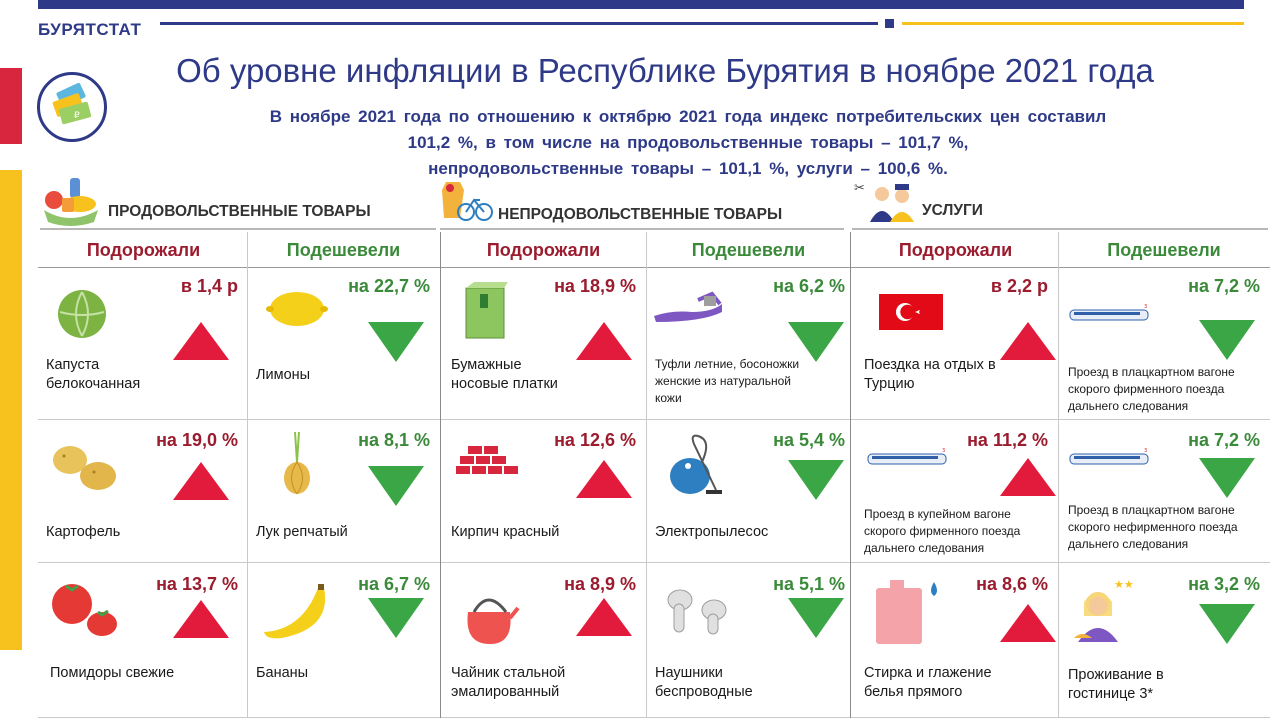 Image resolution: width=1280 pixels, height=720 pixels. Describe the element at coordinates (488, 463) in the screenshot. I see `bricks-icon` at that location.